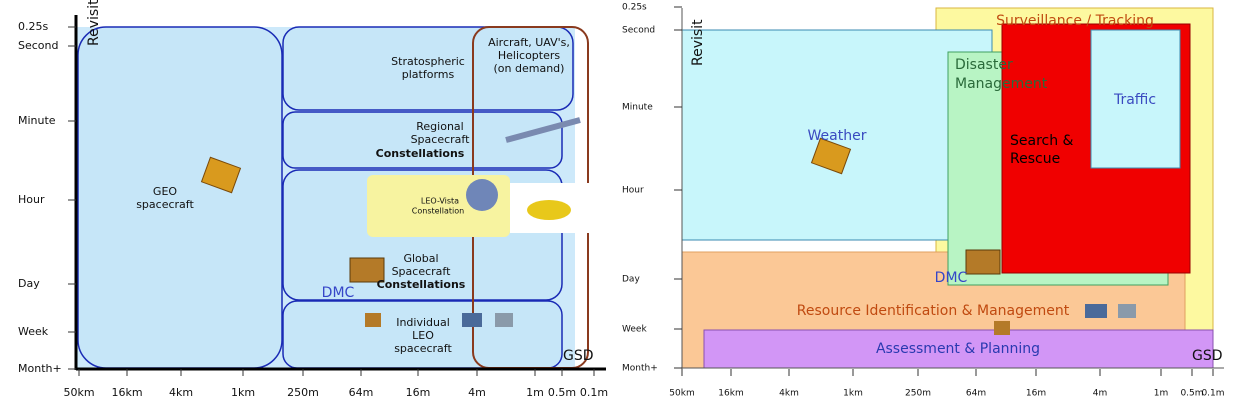 The height and width of the screenshot is (418, 1256). I want to click on aircraft-icon, so click(543, 130).